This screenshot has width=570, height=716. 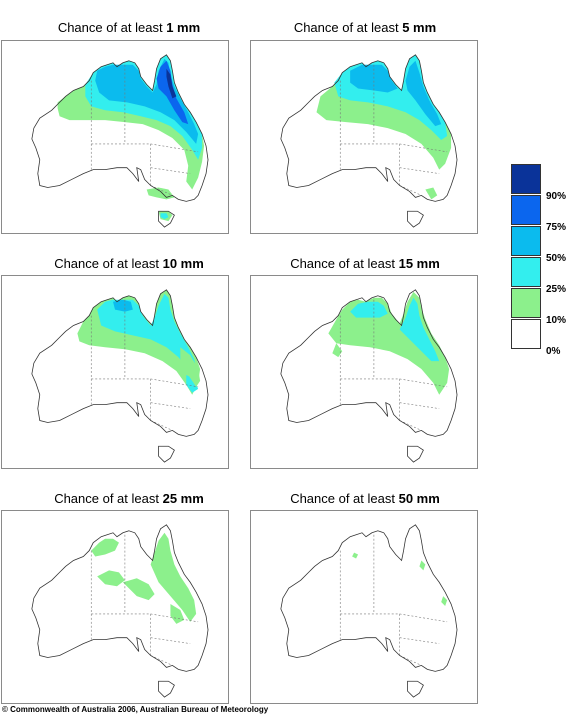 I want to click on map-panel-1mm, so click(x=115, y=137).